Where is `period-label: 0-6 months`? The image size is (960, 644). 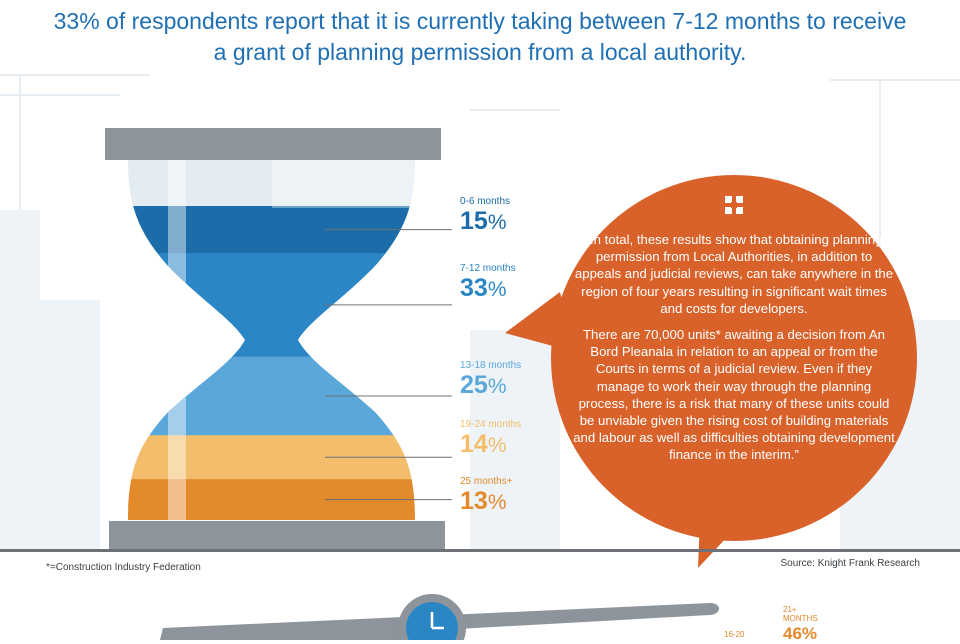 period-label: 0-6 months is located at coordinates (485, 201).